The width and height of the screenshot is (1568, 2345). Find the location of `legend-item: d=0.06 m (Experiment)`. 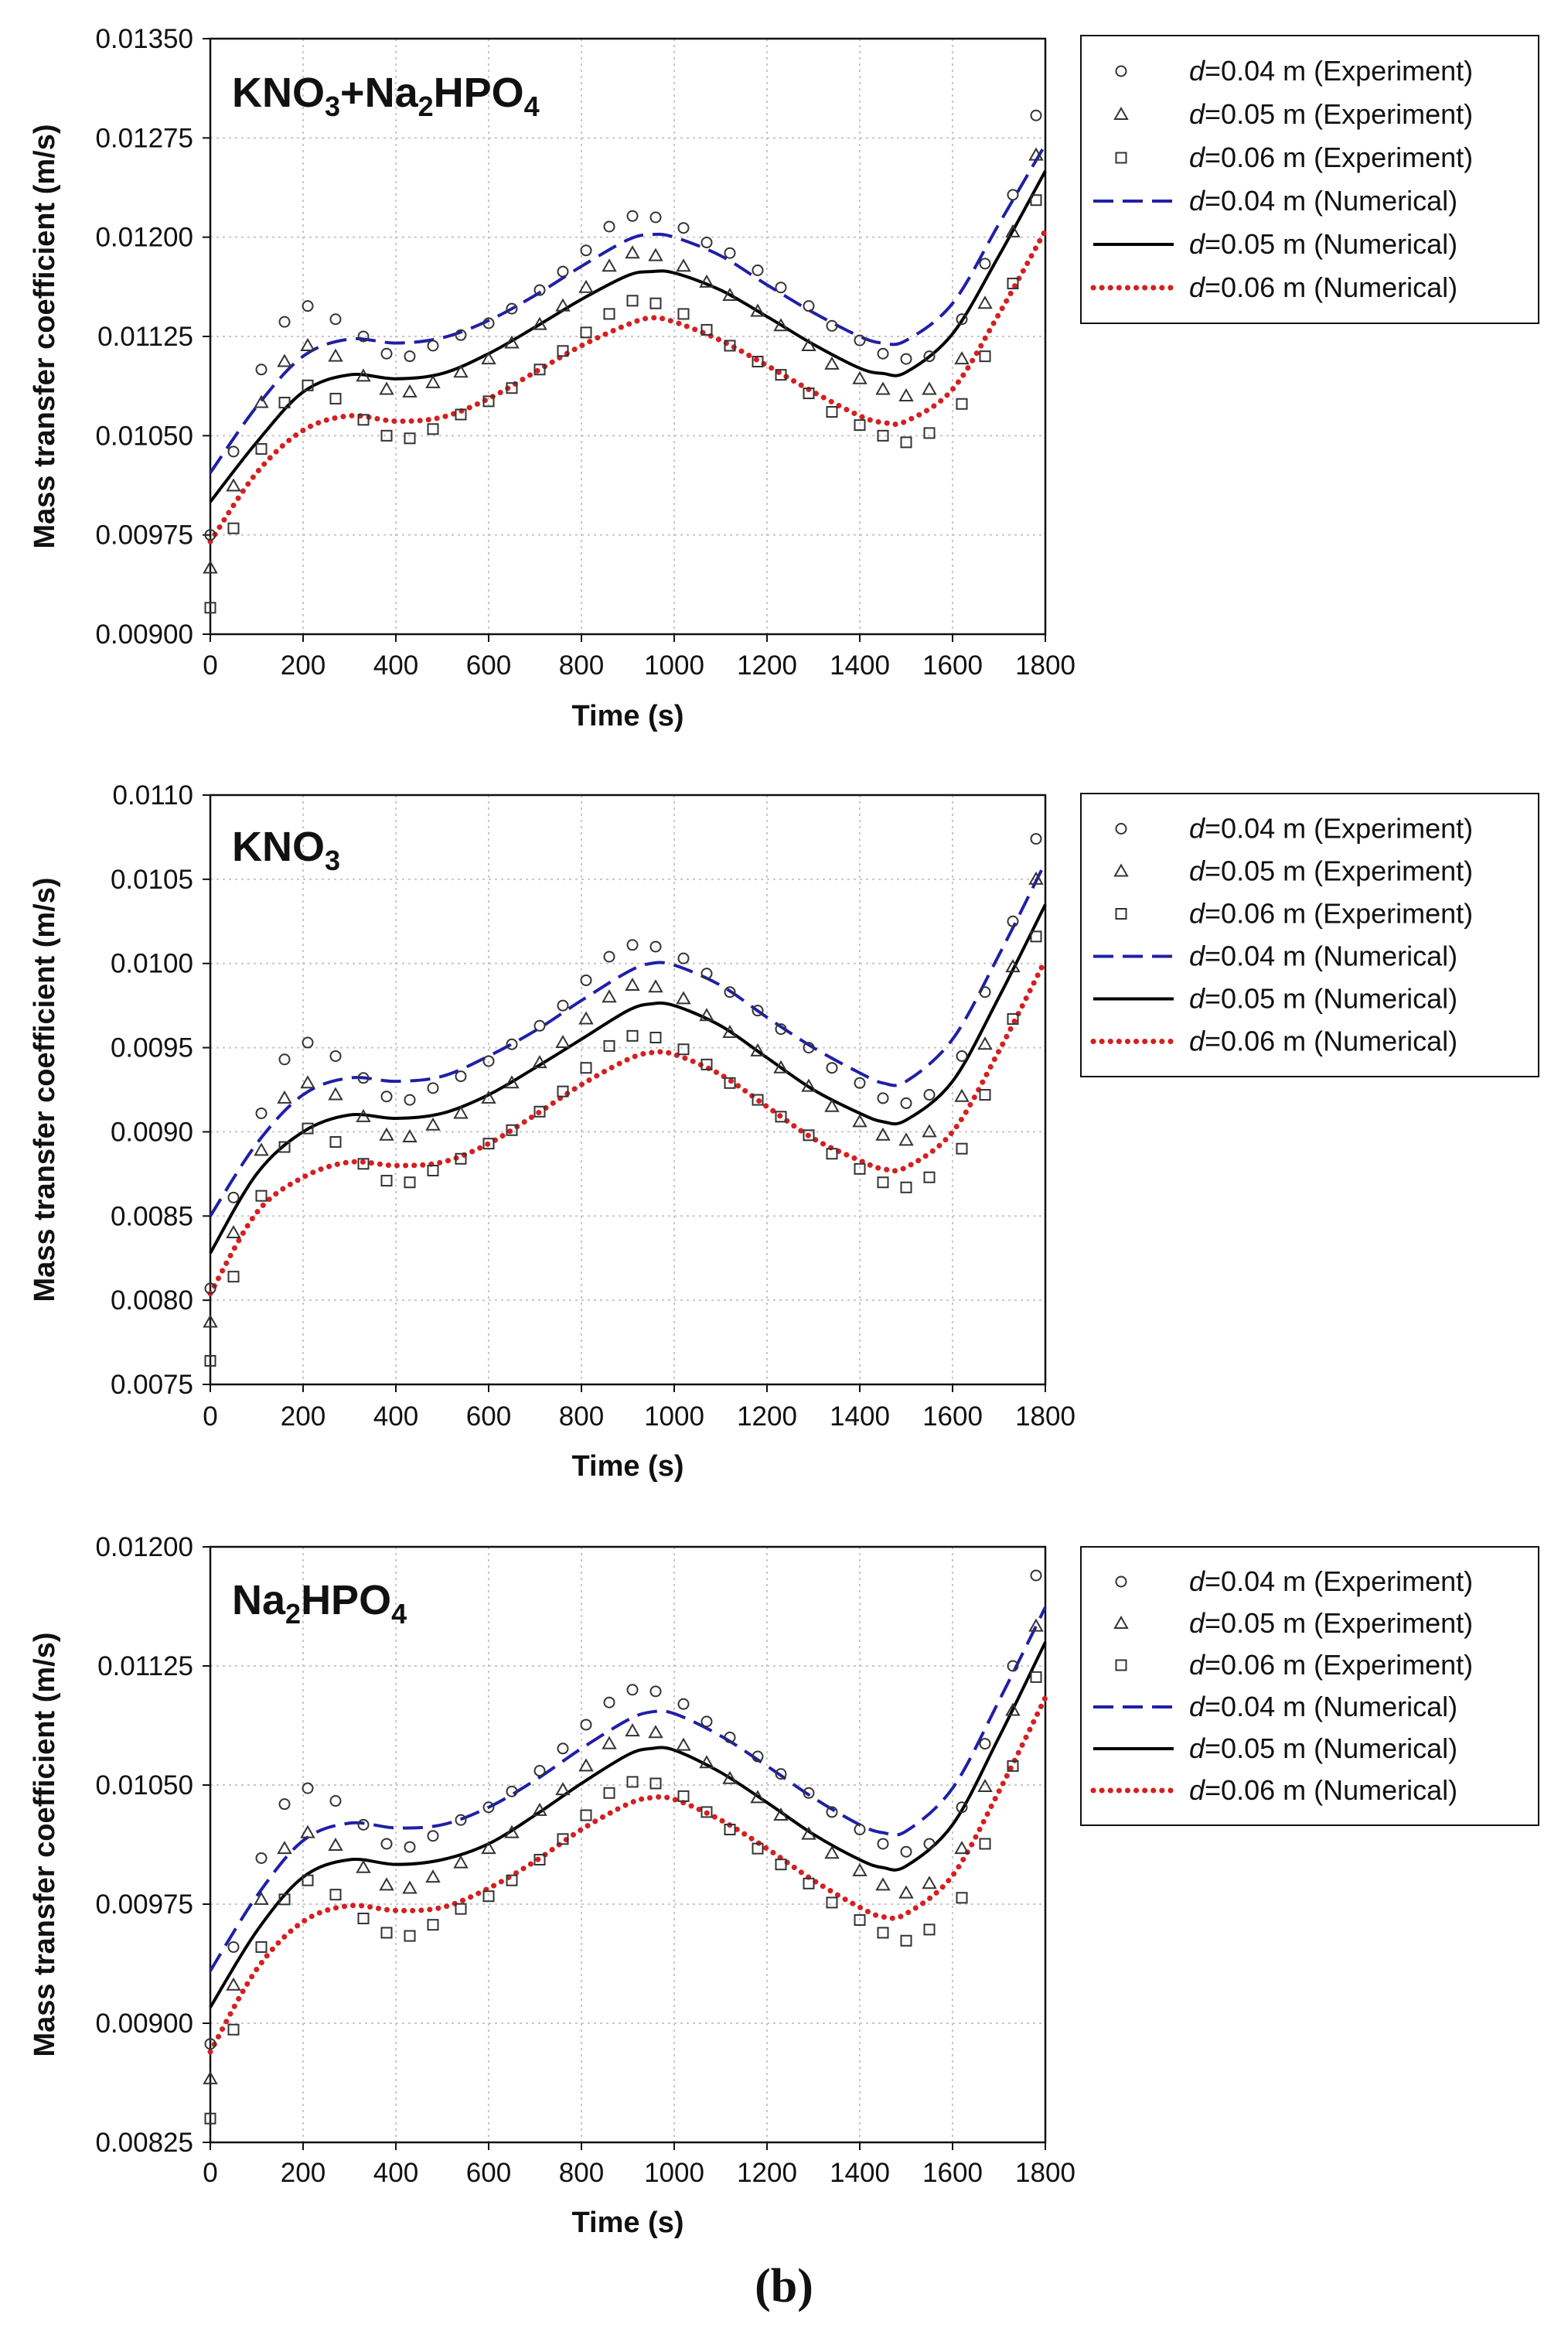

legend-item: d=0.06 m (Experiment) is located at coordinates (1294, 157).